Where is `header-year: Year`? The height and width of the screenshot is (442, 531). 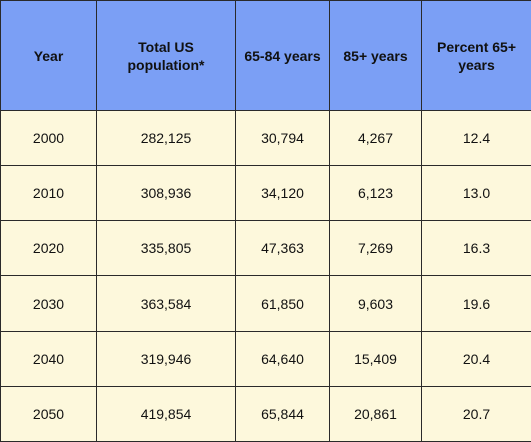 header-year: Year is located at coordinates (48, 55).